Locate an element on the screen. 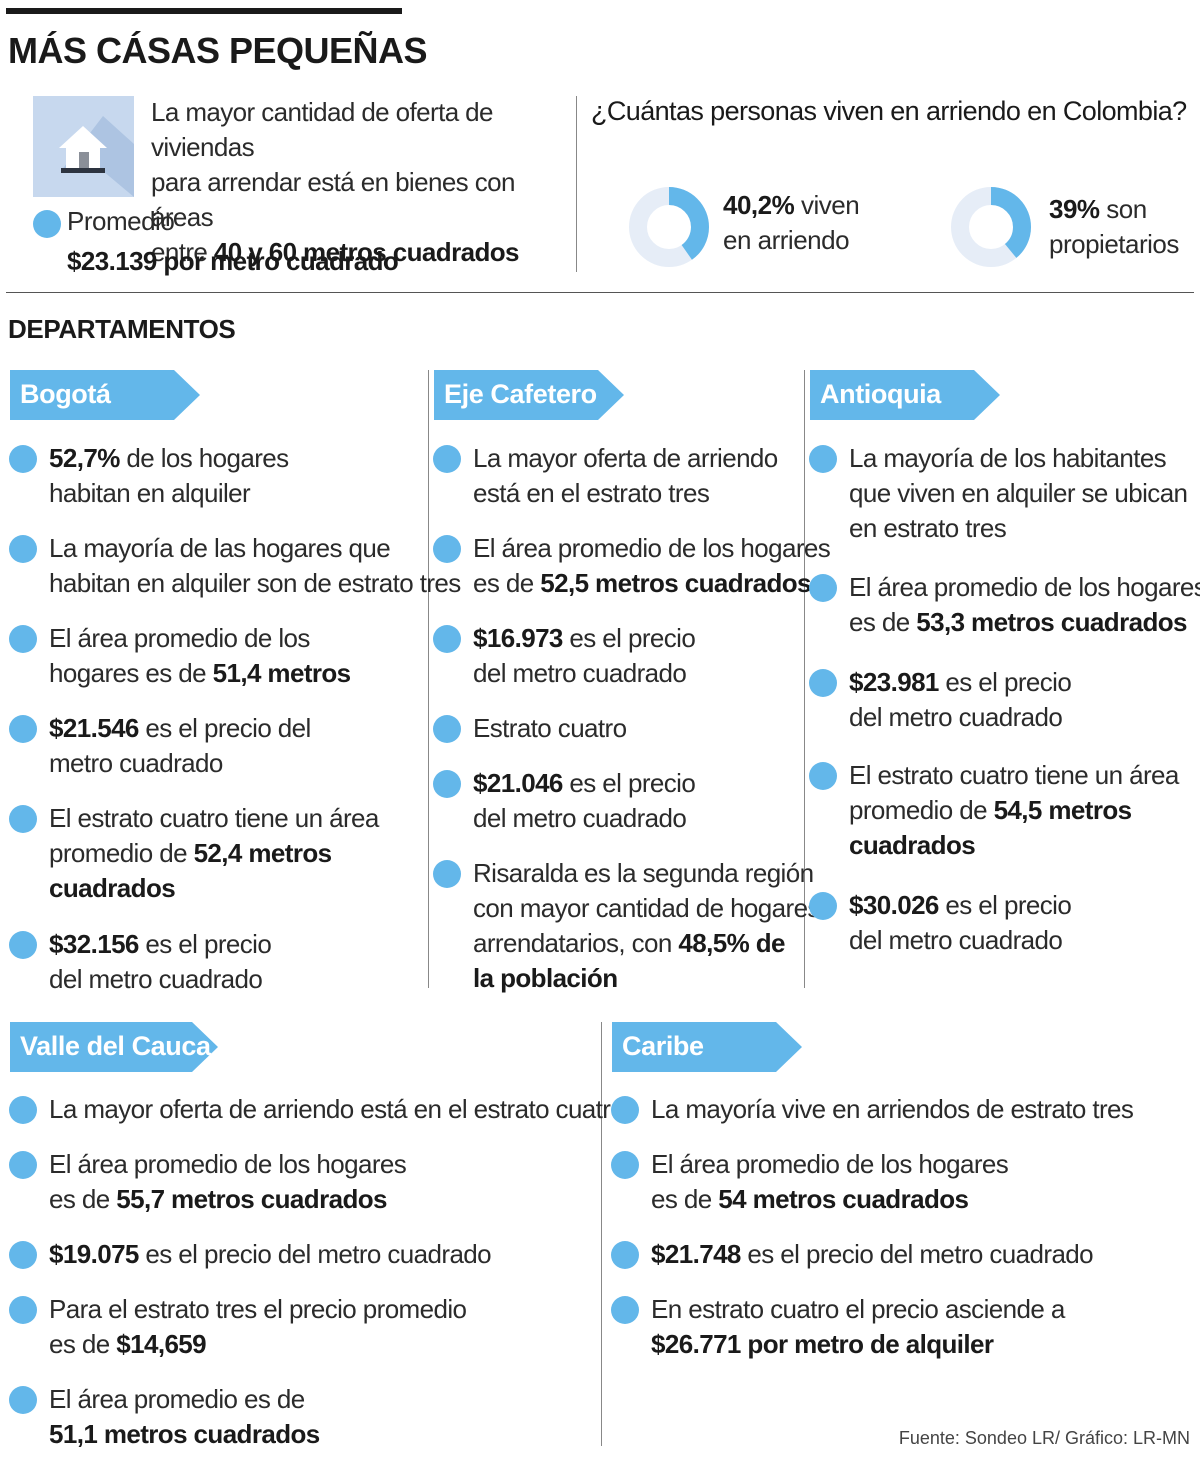 The height and width of the screenshot is (1459, 1200). item-text: de los hogares is located at coordinates (204, 458).